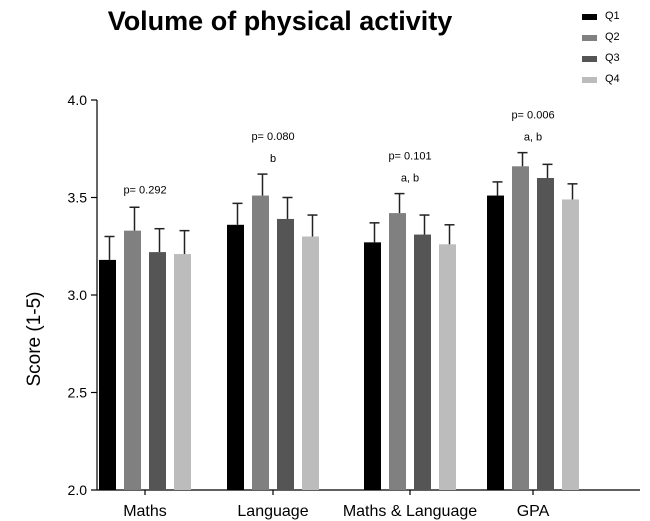 This screenshot has width=650, height=521. I want to click on y-tick-label-0: 2.0, so click(78, 490).